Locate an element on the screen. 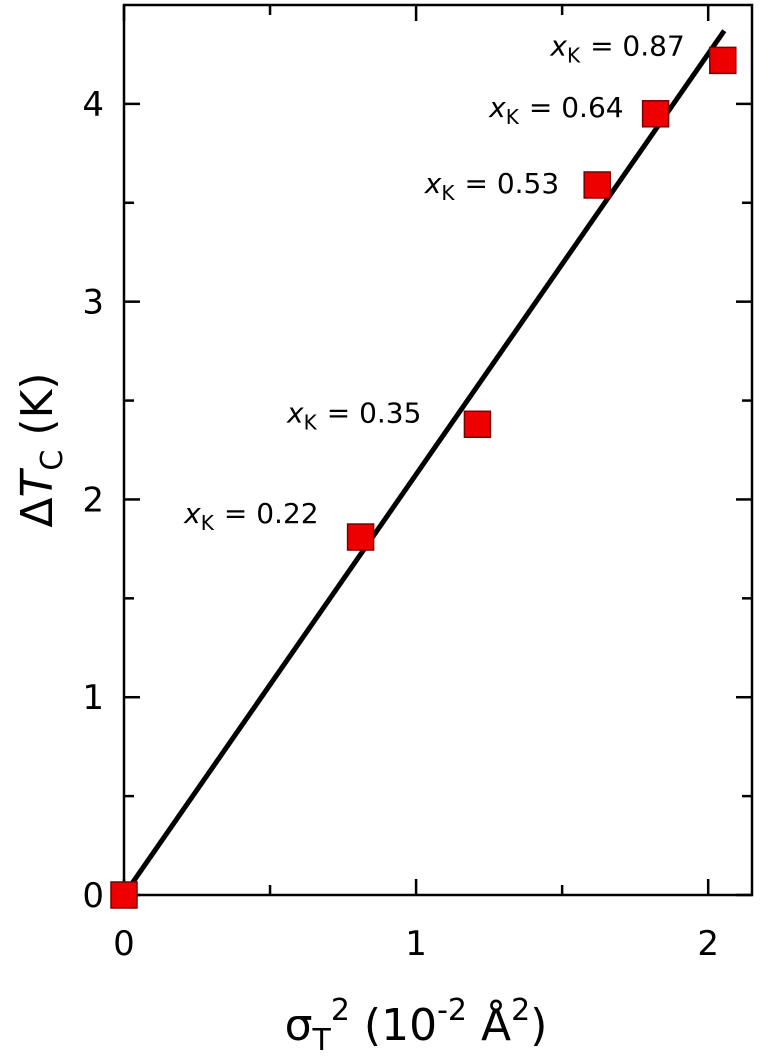 The width and height of the screenshot is (766, 1058). y-label-part: C is located at coordinates (52, 460).